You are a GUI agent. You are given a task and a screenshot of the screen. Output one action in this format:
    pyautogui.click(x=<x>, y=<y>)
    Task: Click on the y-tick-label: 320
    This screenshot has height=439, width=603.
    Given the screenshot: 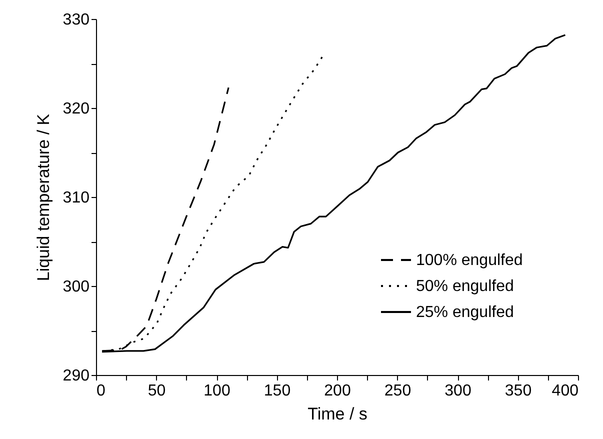 What is the action you would take?
    pyautogui.click(x=76, y=109)
    